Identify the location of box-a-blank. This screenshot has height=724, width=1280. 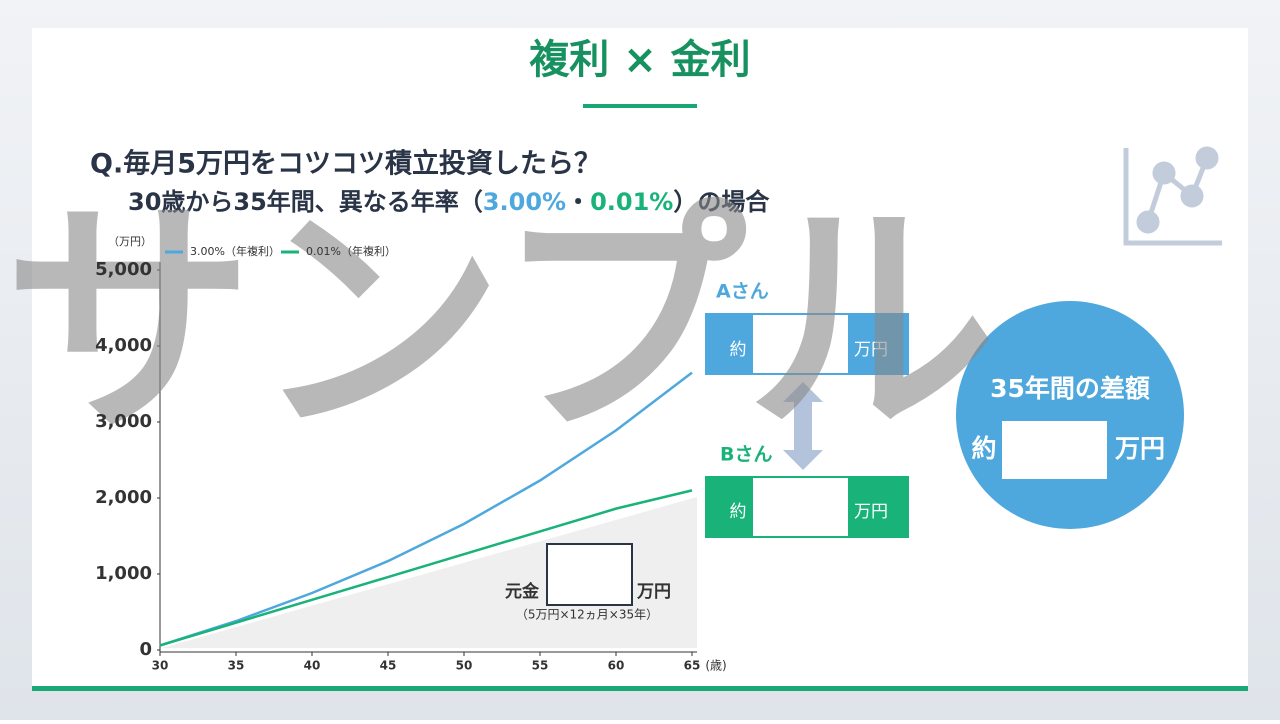
(800, 344).